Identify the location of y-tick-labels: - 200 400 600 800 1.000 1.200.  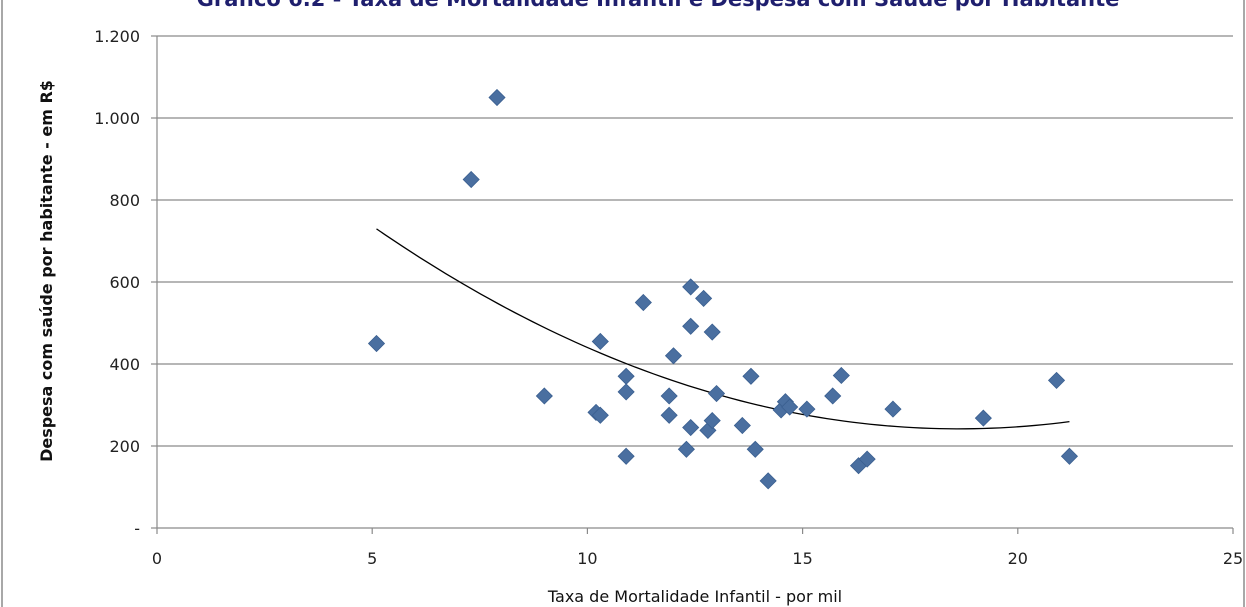
(117, 282).